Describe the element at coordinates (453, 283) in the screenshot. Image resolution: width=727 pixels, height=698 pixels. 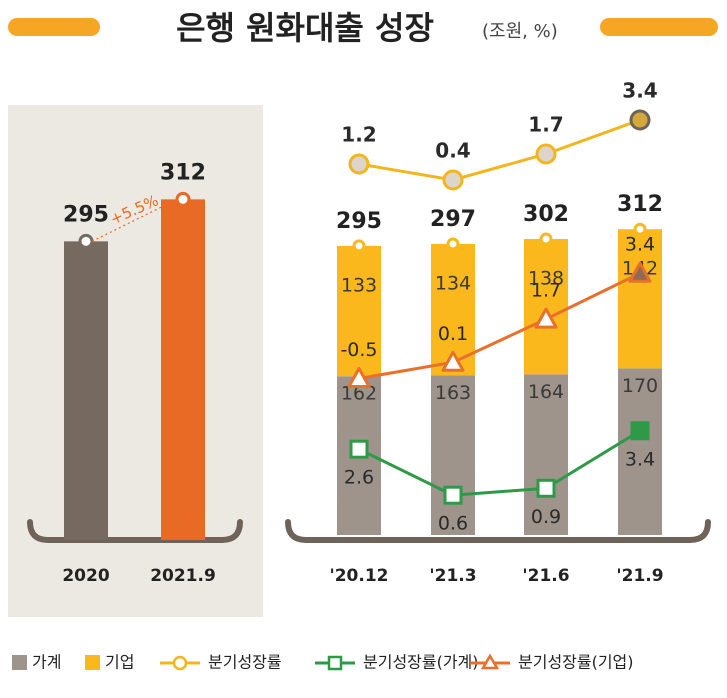
I see `segment-label: 134` at that location.